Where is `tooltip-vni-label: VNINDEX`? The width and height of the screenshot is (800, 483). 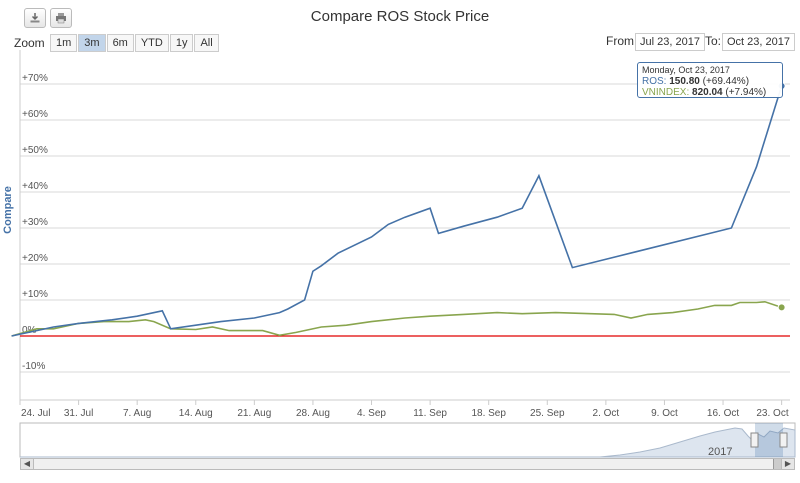
tooltip-vni-label: VNINDEX is located at coordinates (664, 92).